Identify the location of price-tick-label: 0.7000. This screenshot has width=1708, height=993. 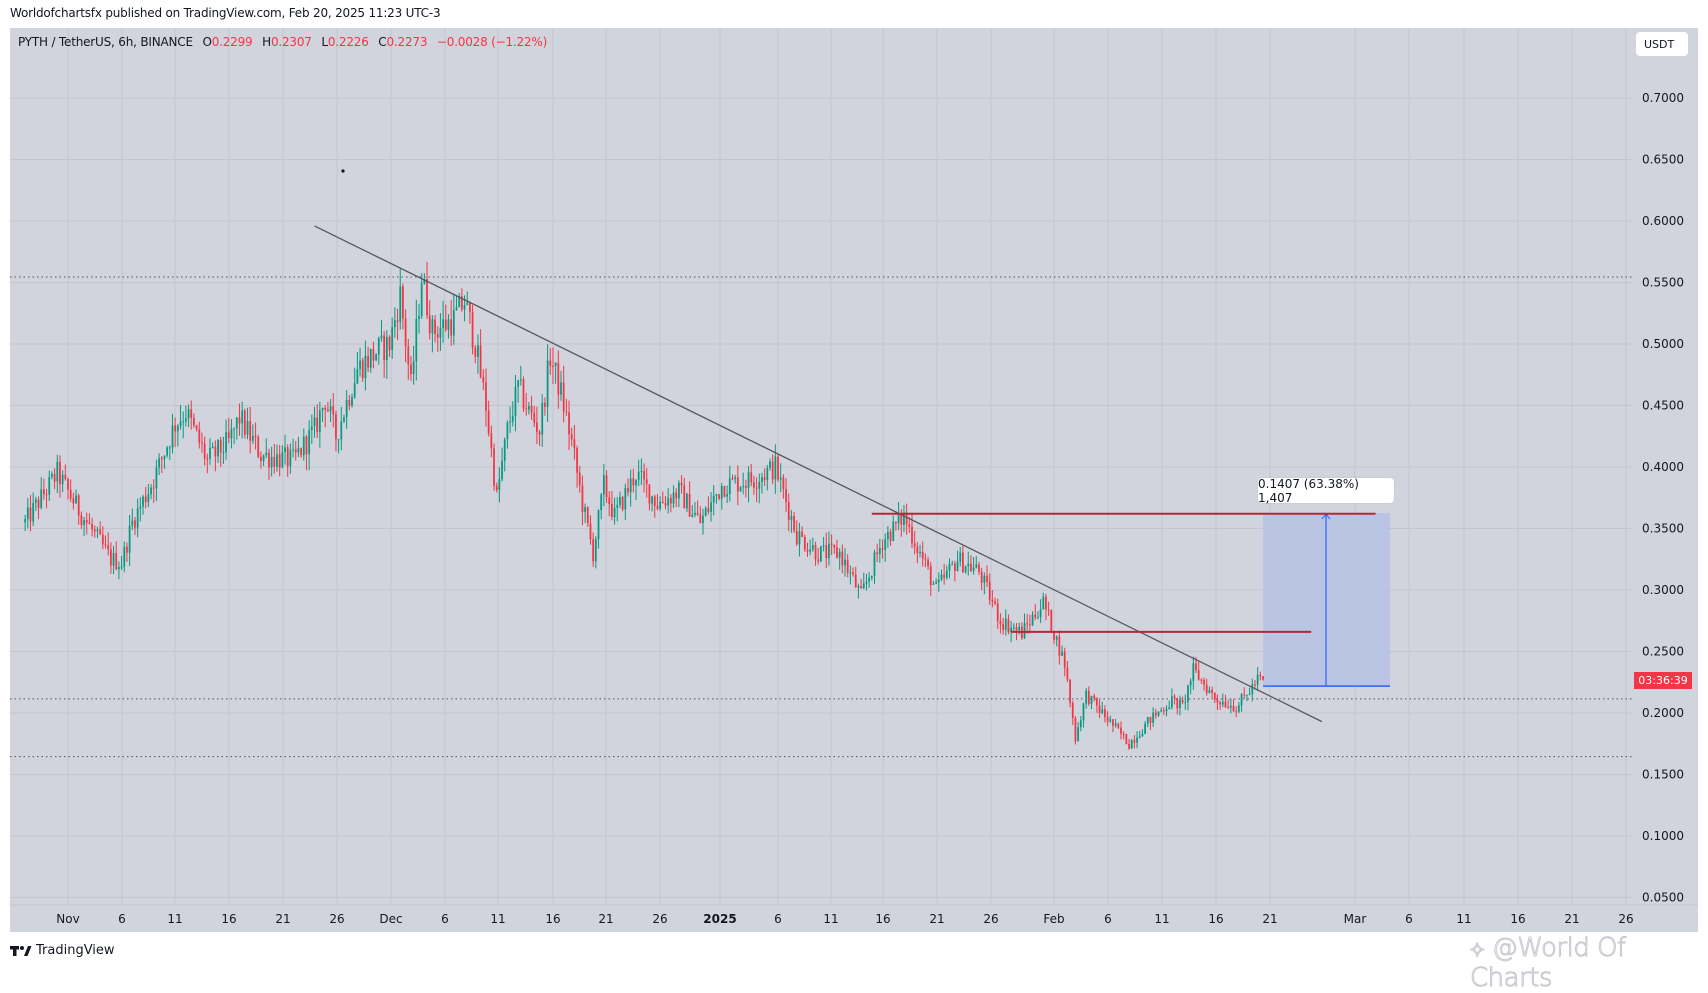
(1663, 98).